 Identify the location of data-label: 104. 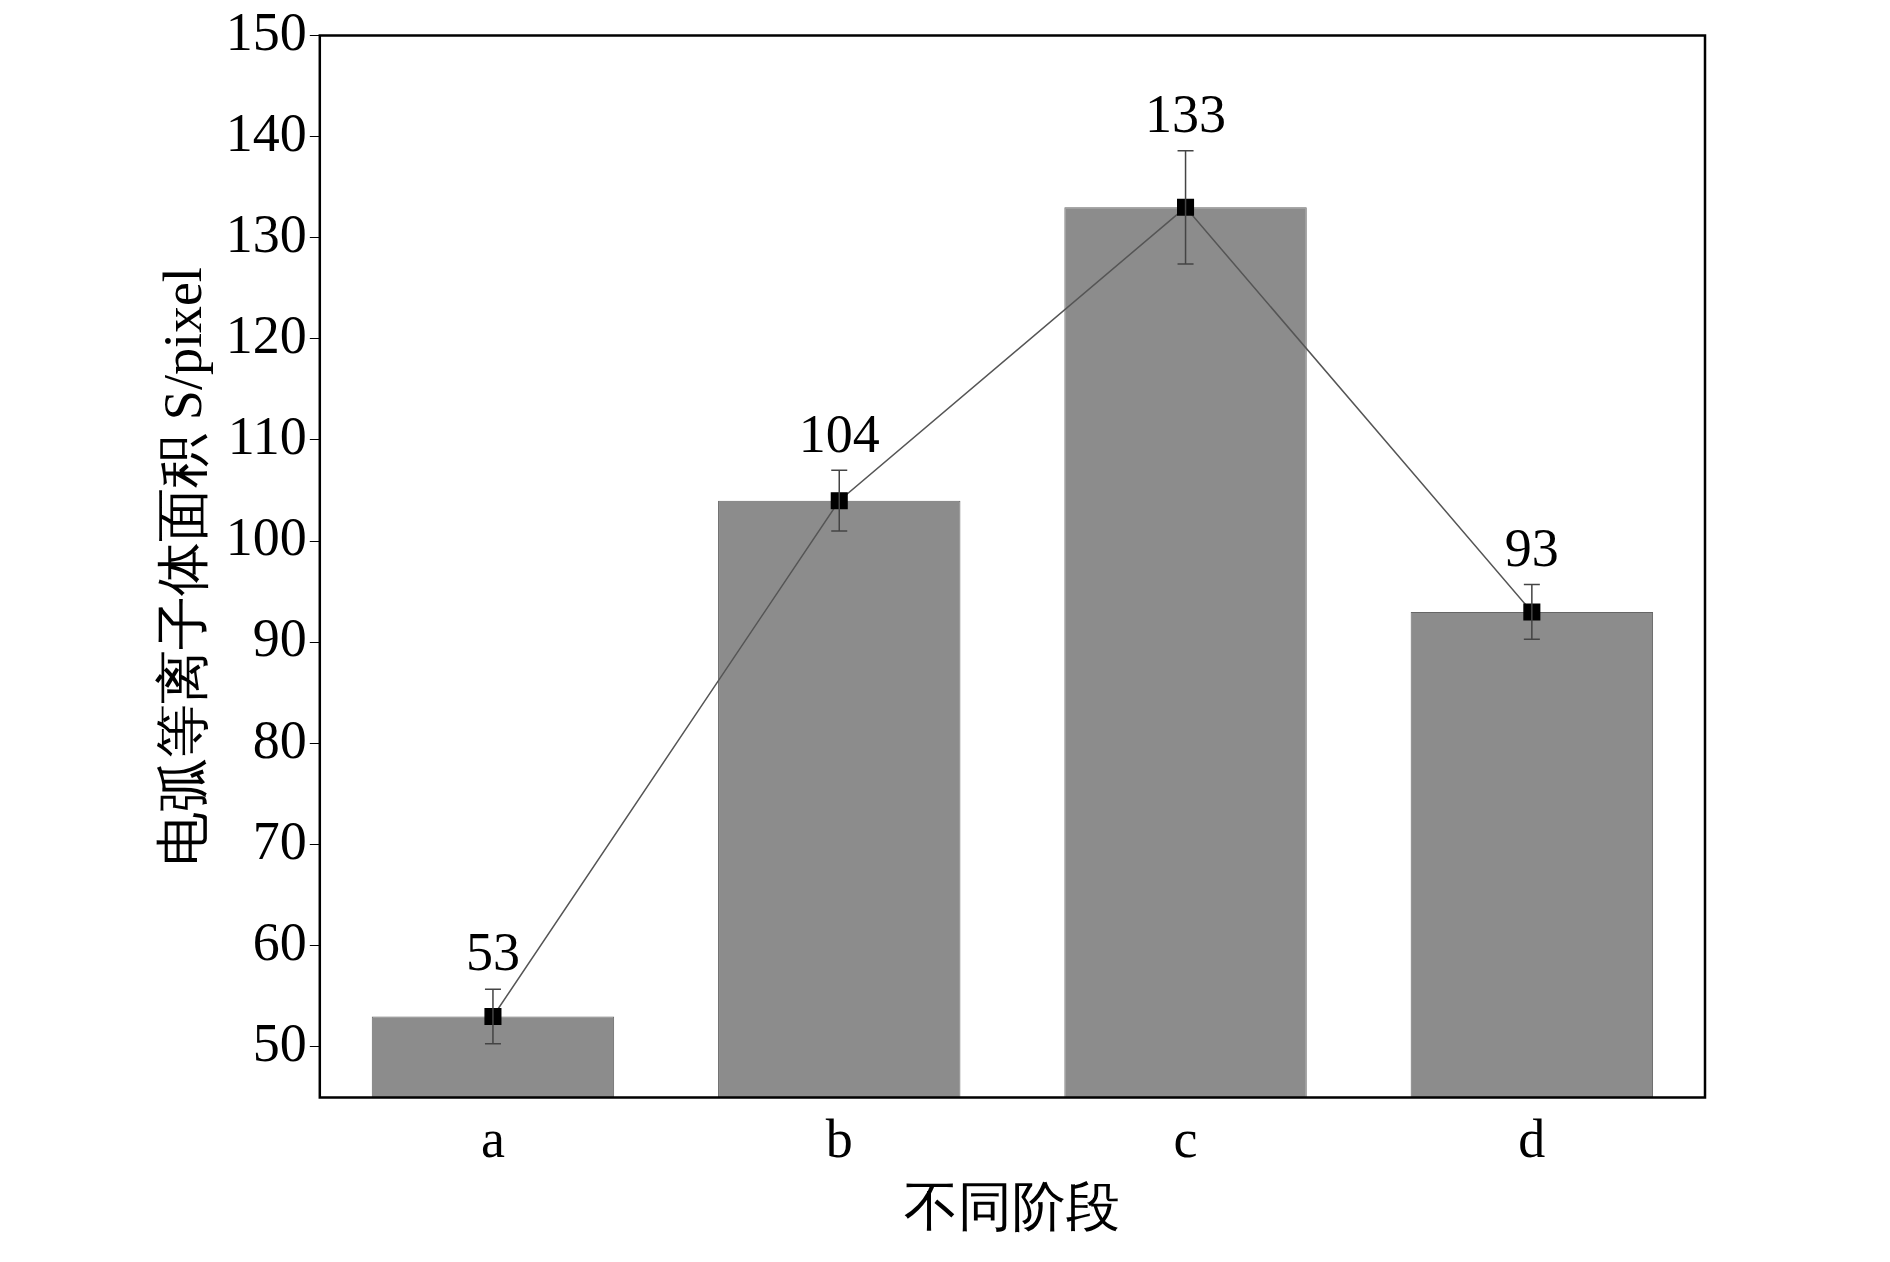
(839, 433).